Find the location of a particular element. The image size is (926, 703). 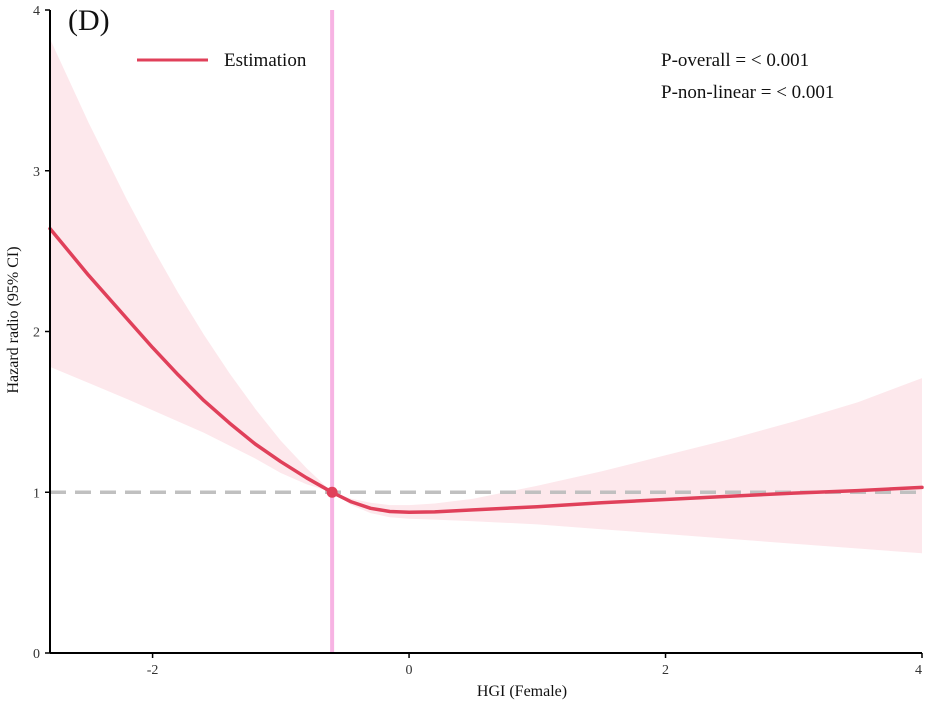

p-overall-annotation: P-overall = < 0.001 is located at coordinates (735, 60).